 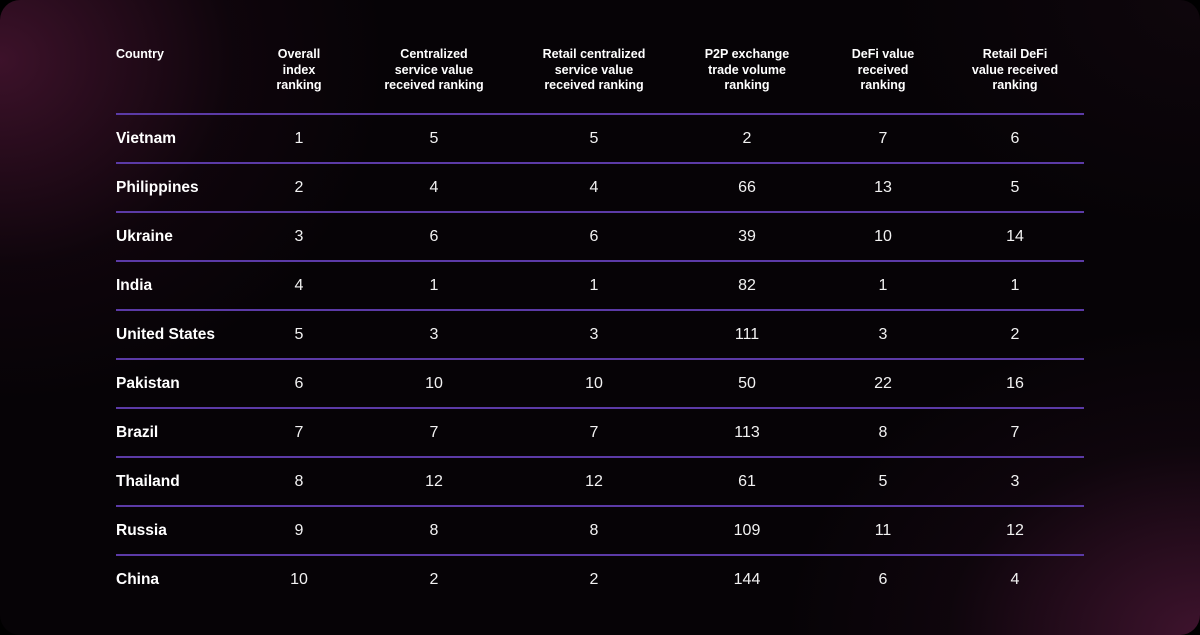 What do you see at coordinates (1015, 138) in the screenshot?
I see `ranking-cell-retail-defi-value-received-ranking: 6` at bounding box center [1015, 138].